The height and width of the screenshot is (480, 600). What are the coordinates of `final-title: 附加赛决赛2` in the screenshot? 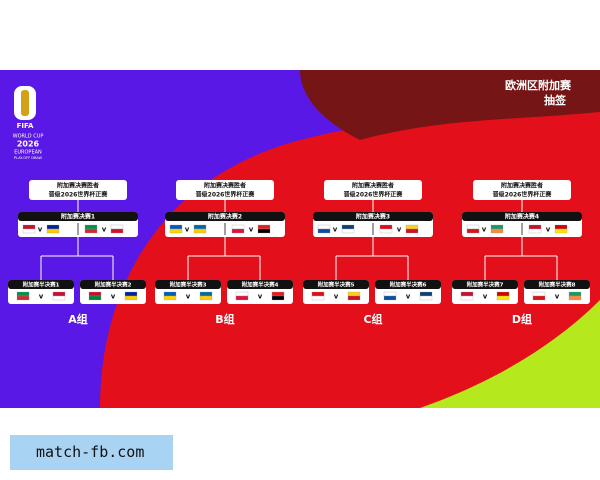 It's located at (225, 217).